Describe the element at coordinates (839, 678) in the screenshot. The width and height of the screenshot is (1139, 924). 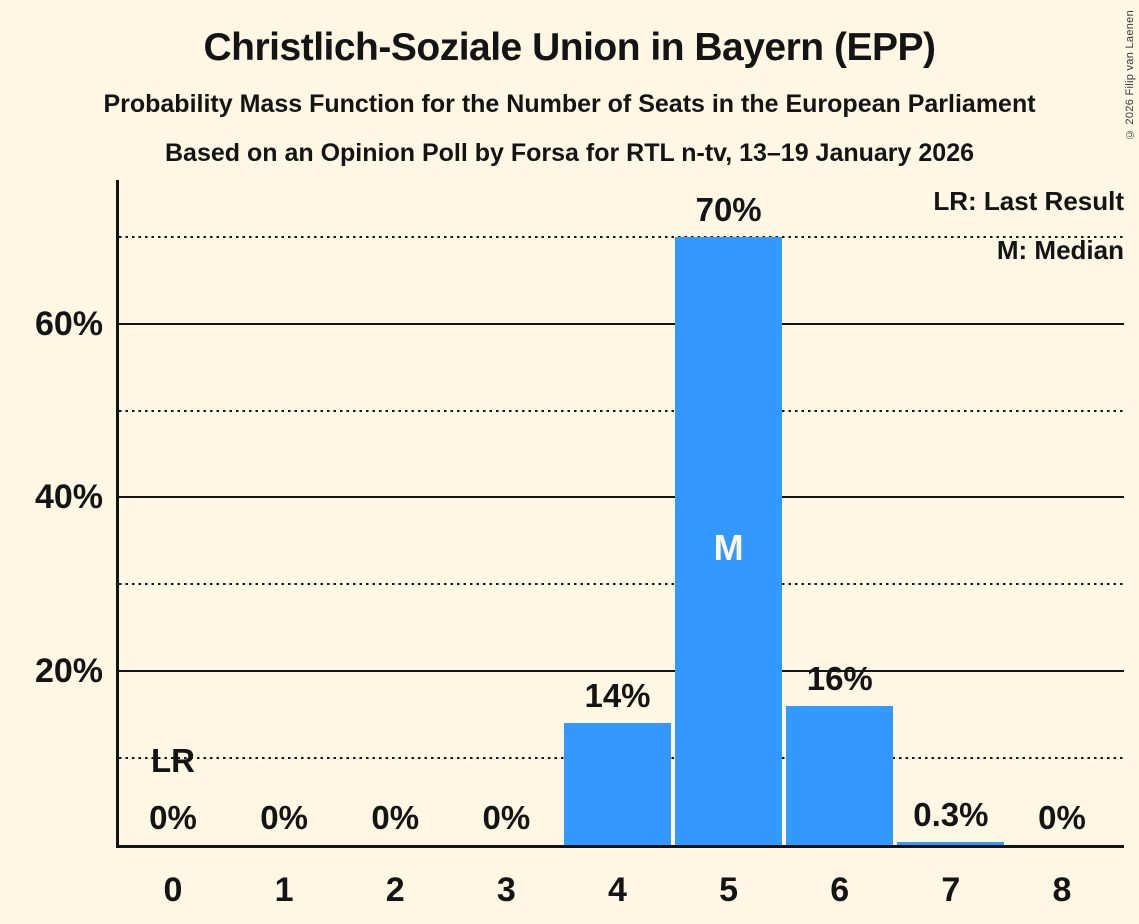
I see `bar-value-label-6: 16%` at that location.